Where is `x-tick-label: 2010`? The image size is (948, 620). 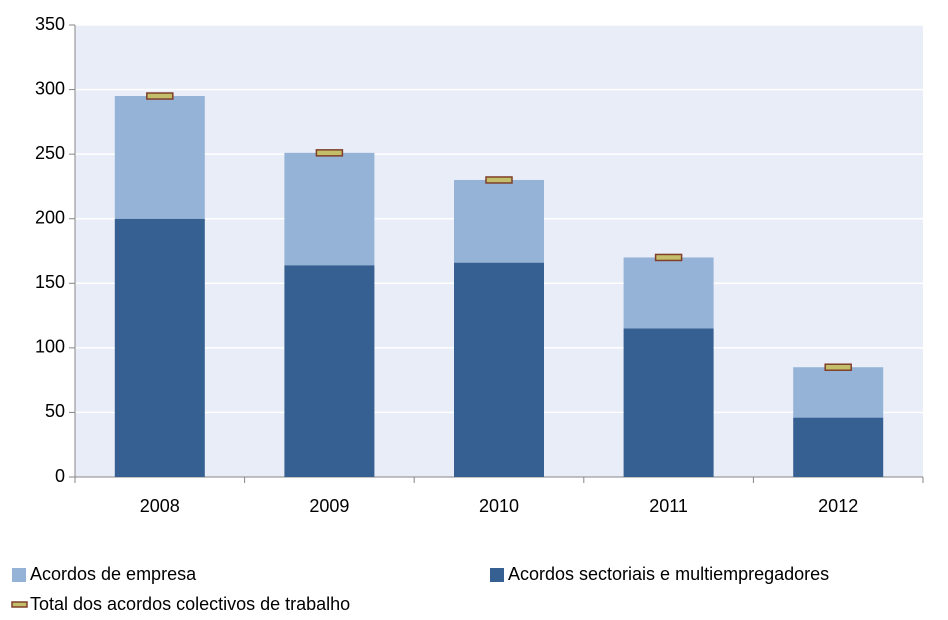 x-tick-label: 2010 is located at coordinates (499, 506).